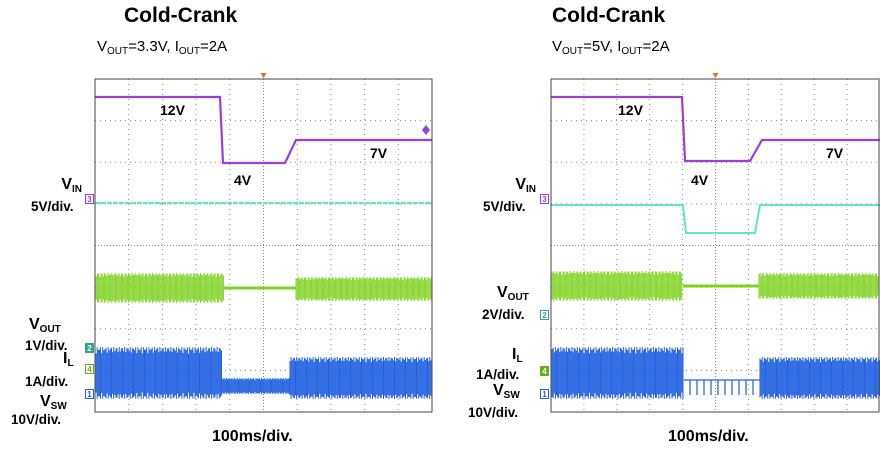  I want to click on vin-recover-label-left: 7V, so click(379, 153).